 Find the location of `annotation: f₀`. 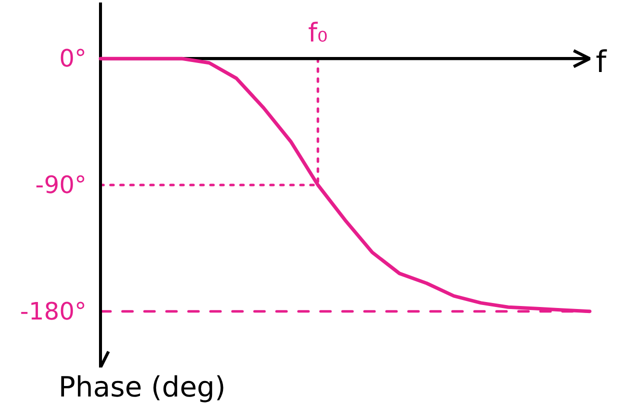

annotation: f₀ is located at coordinates (318, 33).